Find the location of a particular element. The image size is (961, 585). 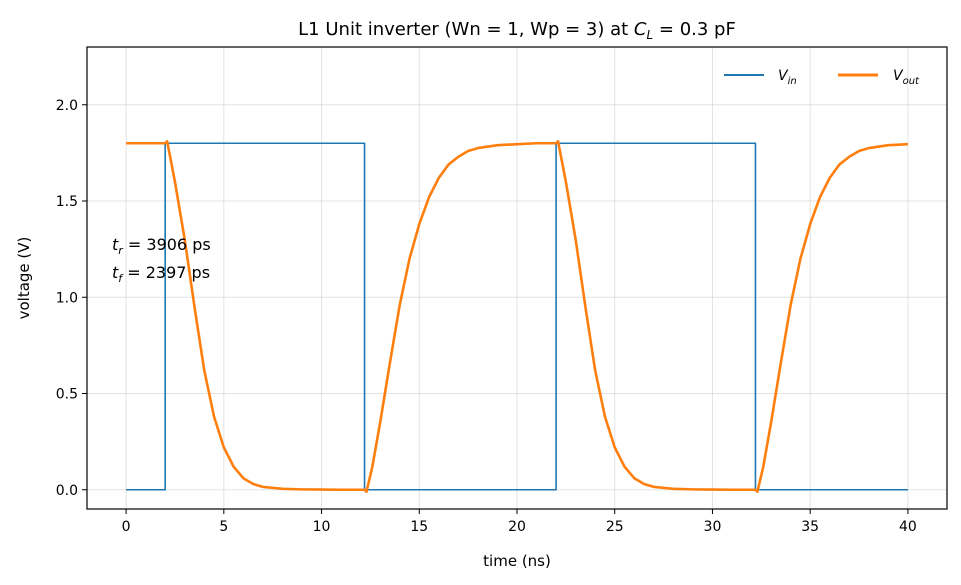

x-tick-label: 5 is located at coordinates (223, 527).